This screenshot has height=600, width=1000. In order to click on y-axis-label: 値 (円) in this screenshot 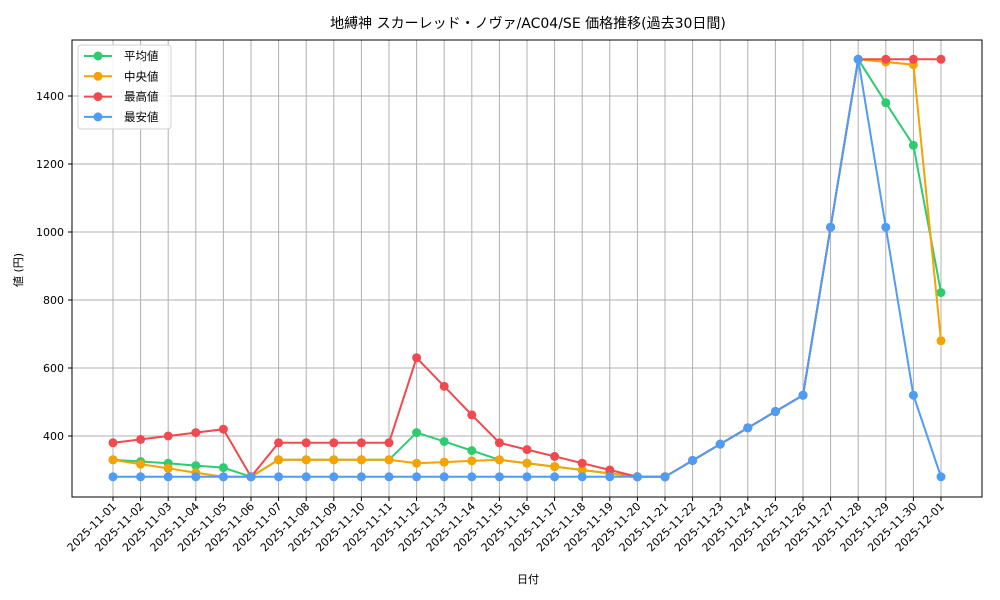, I will do `click(18, 270)`.